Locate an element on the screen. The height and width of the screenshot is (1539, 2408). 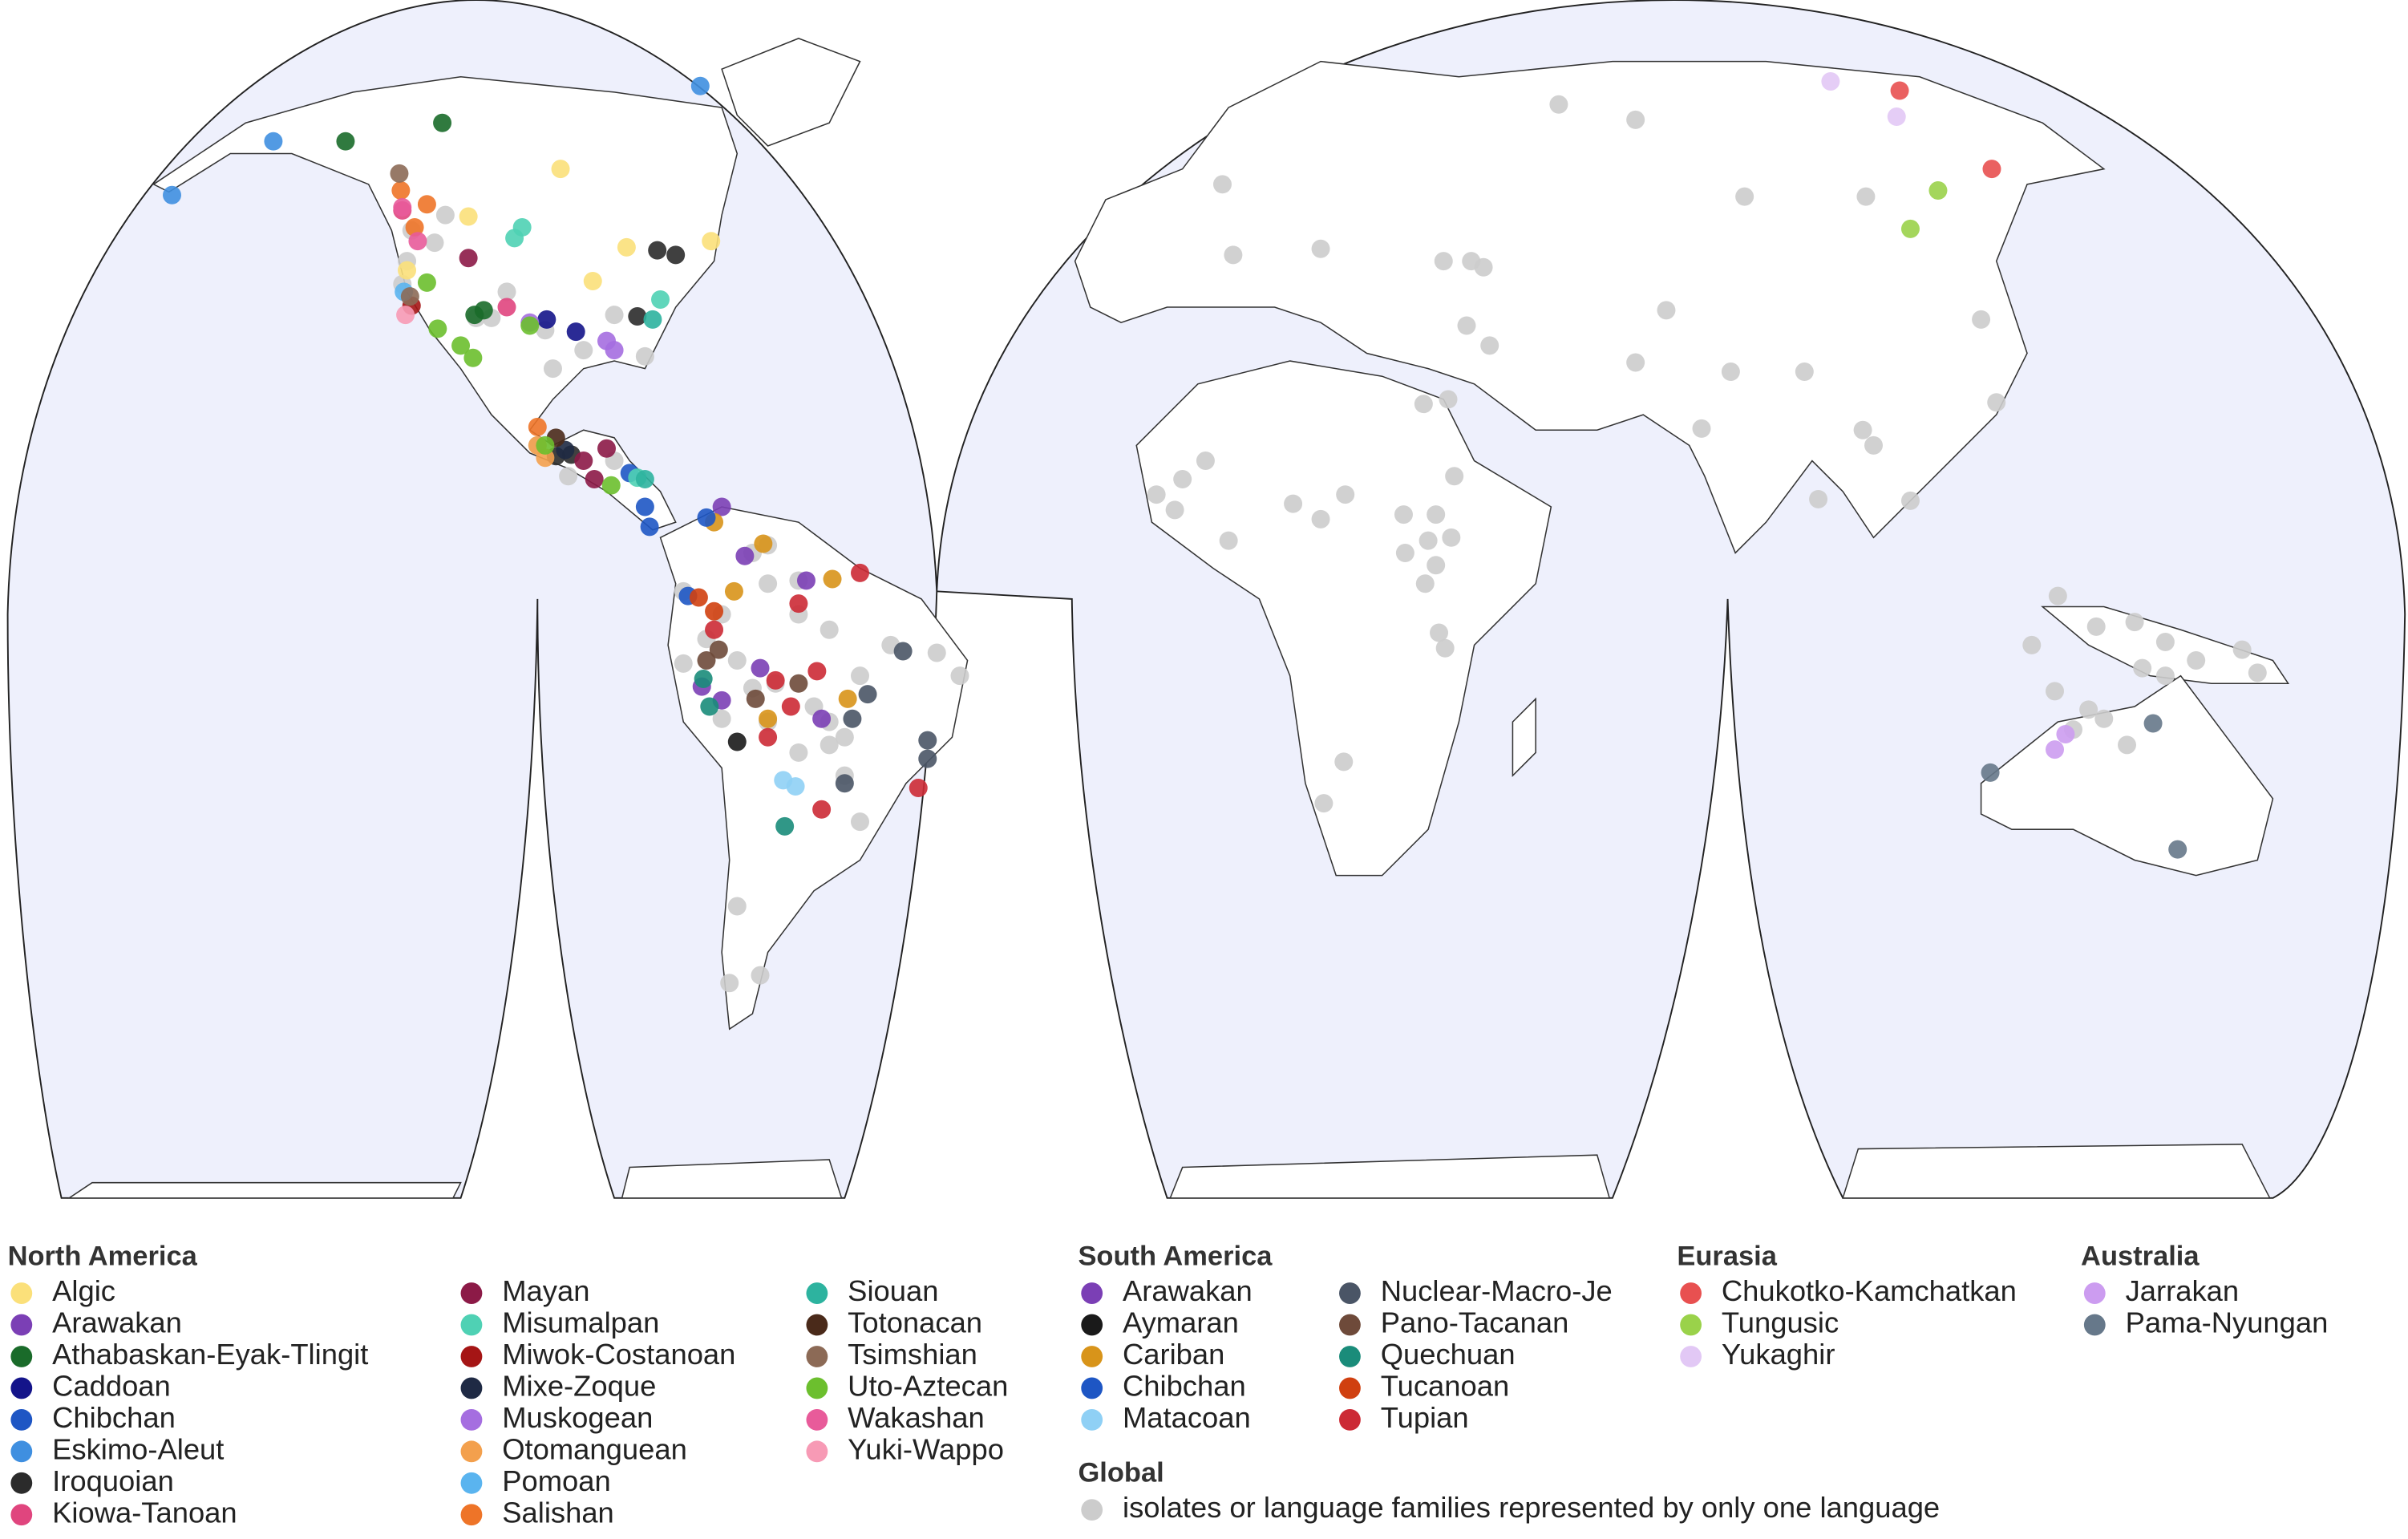
legend-label: Mixe-Zoque is located at coordinates (579, 1387).